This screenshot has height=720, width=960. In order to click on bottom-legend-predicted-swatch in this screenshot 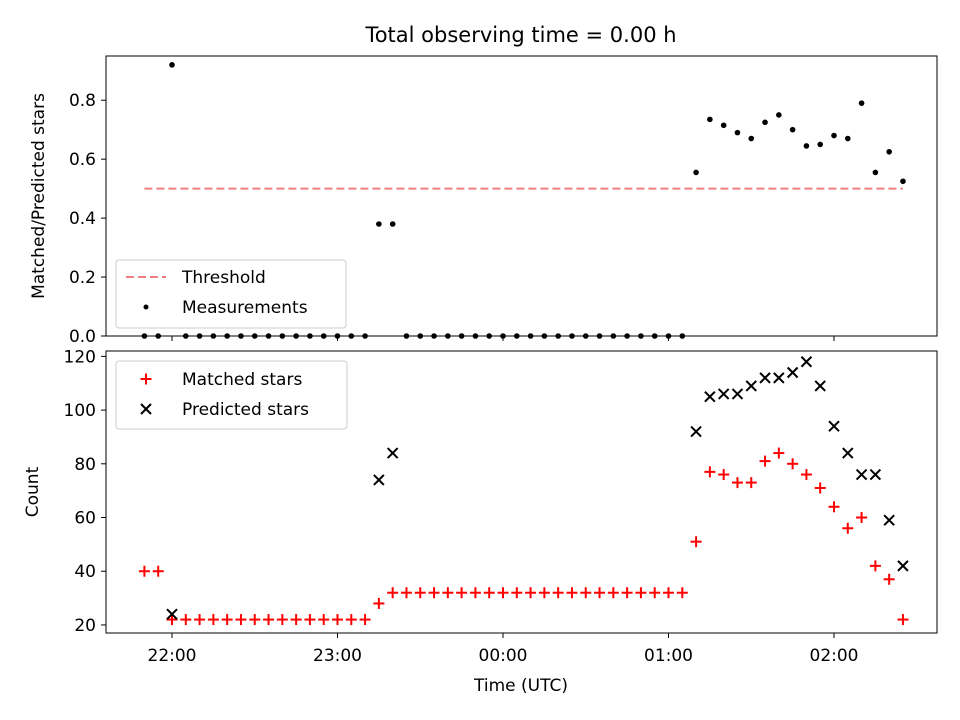, I will do `click(146, 409)`.